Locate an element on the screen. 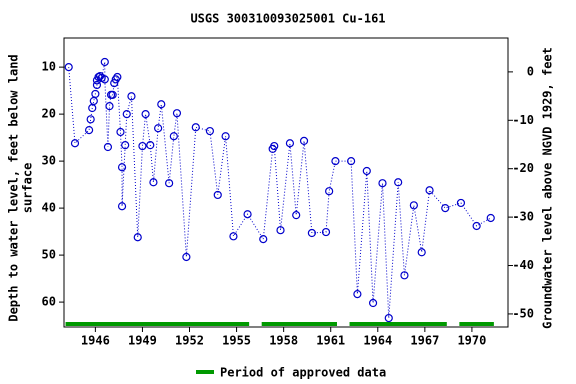 Image resolution: width=576 pixels, height=384 pixels. y-tick-label: 60 is located at coordinates (49, 302).